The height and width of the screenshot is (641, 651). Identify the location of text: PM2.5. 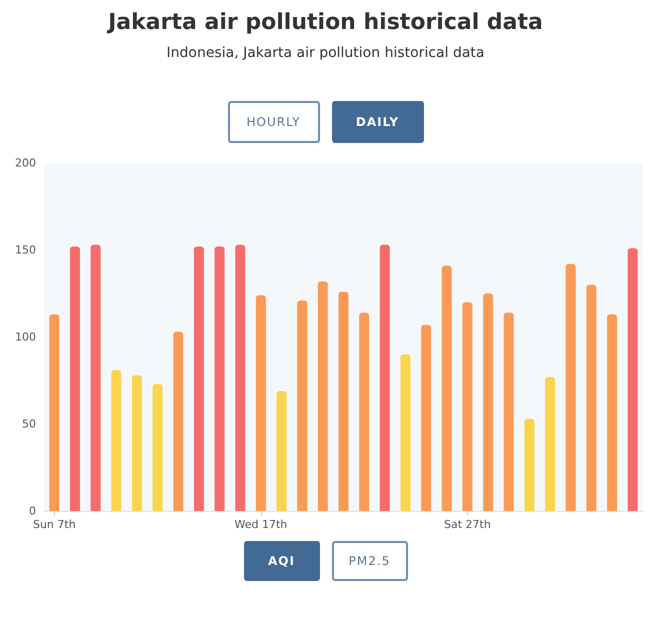
(370, 561).